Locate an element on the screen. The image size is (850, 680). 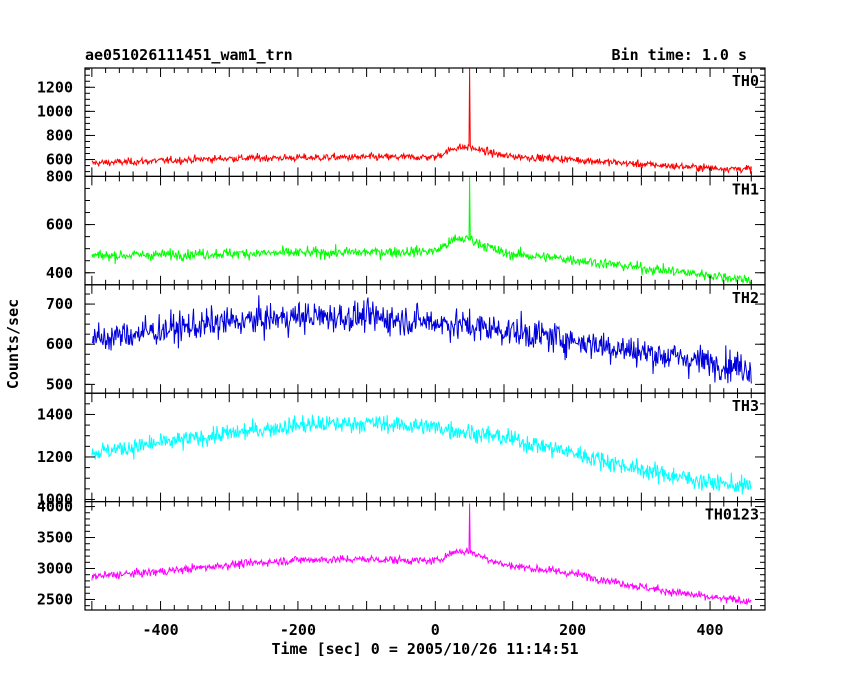
y-tick-label: 400 is located at coordinates (59, 273).